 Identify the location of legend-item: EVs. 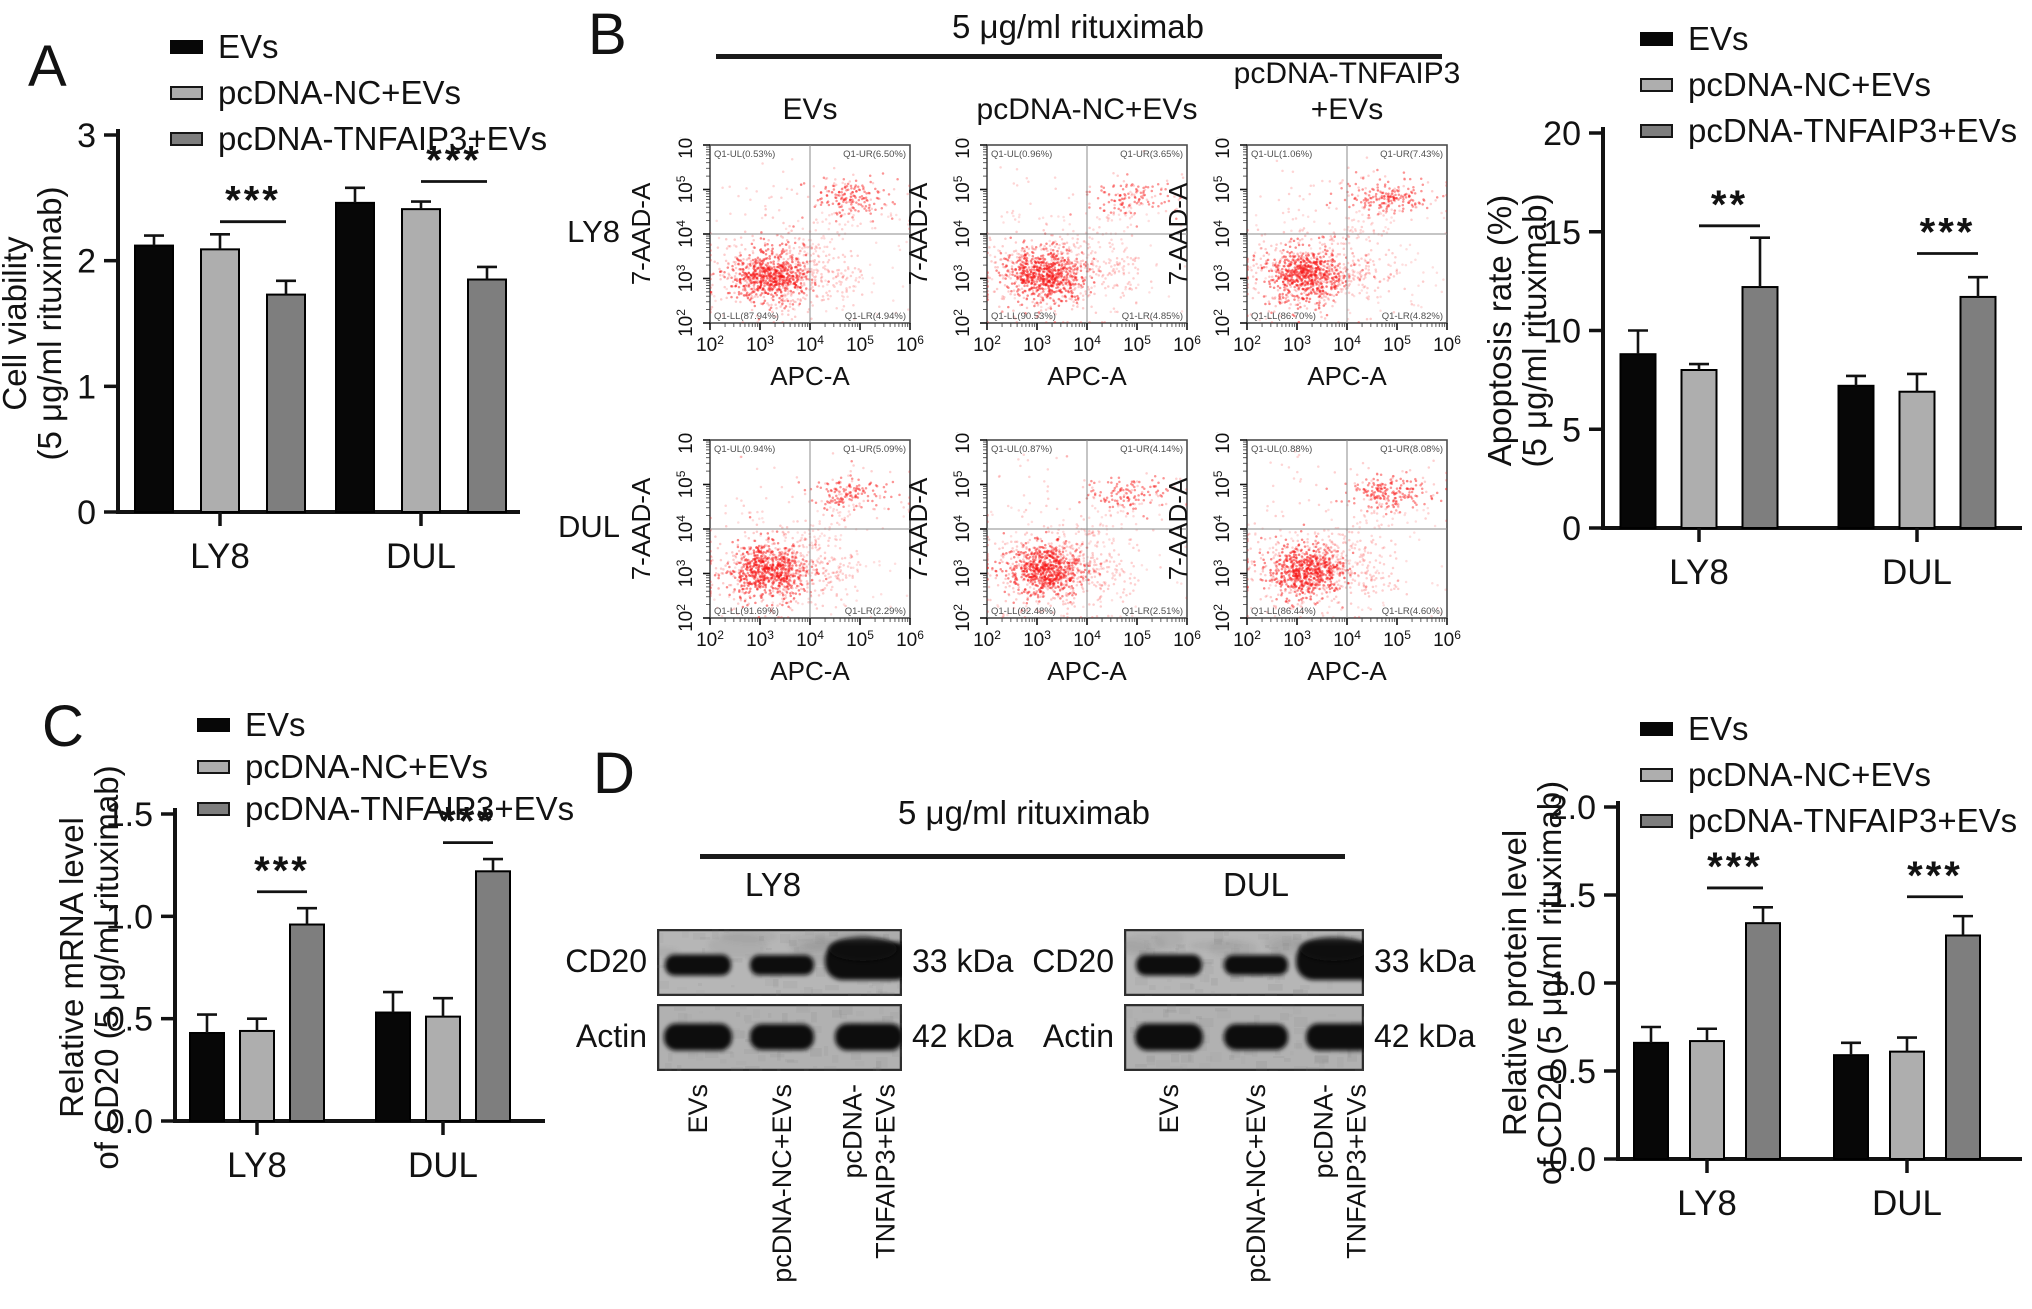
(385, 725).